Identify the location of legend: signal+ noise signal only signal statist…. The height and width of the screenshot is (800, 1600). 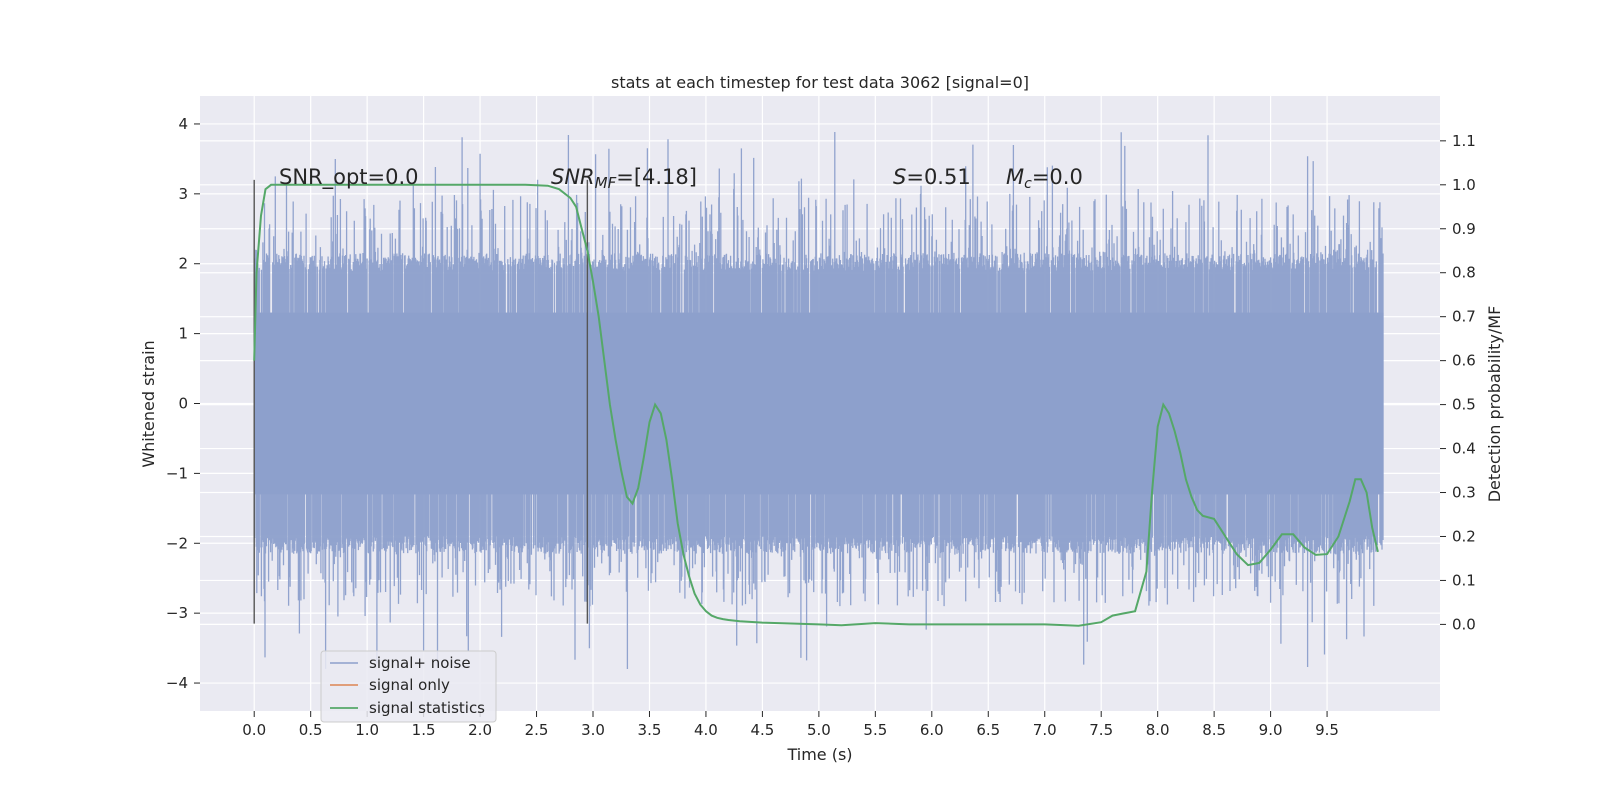
(408, 686).